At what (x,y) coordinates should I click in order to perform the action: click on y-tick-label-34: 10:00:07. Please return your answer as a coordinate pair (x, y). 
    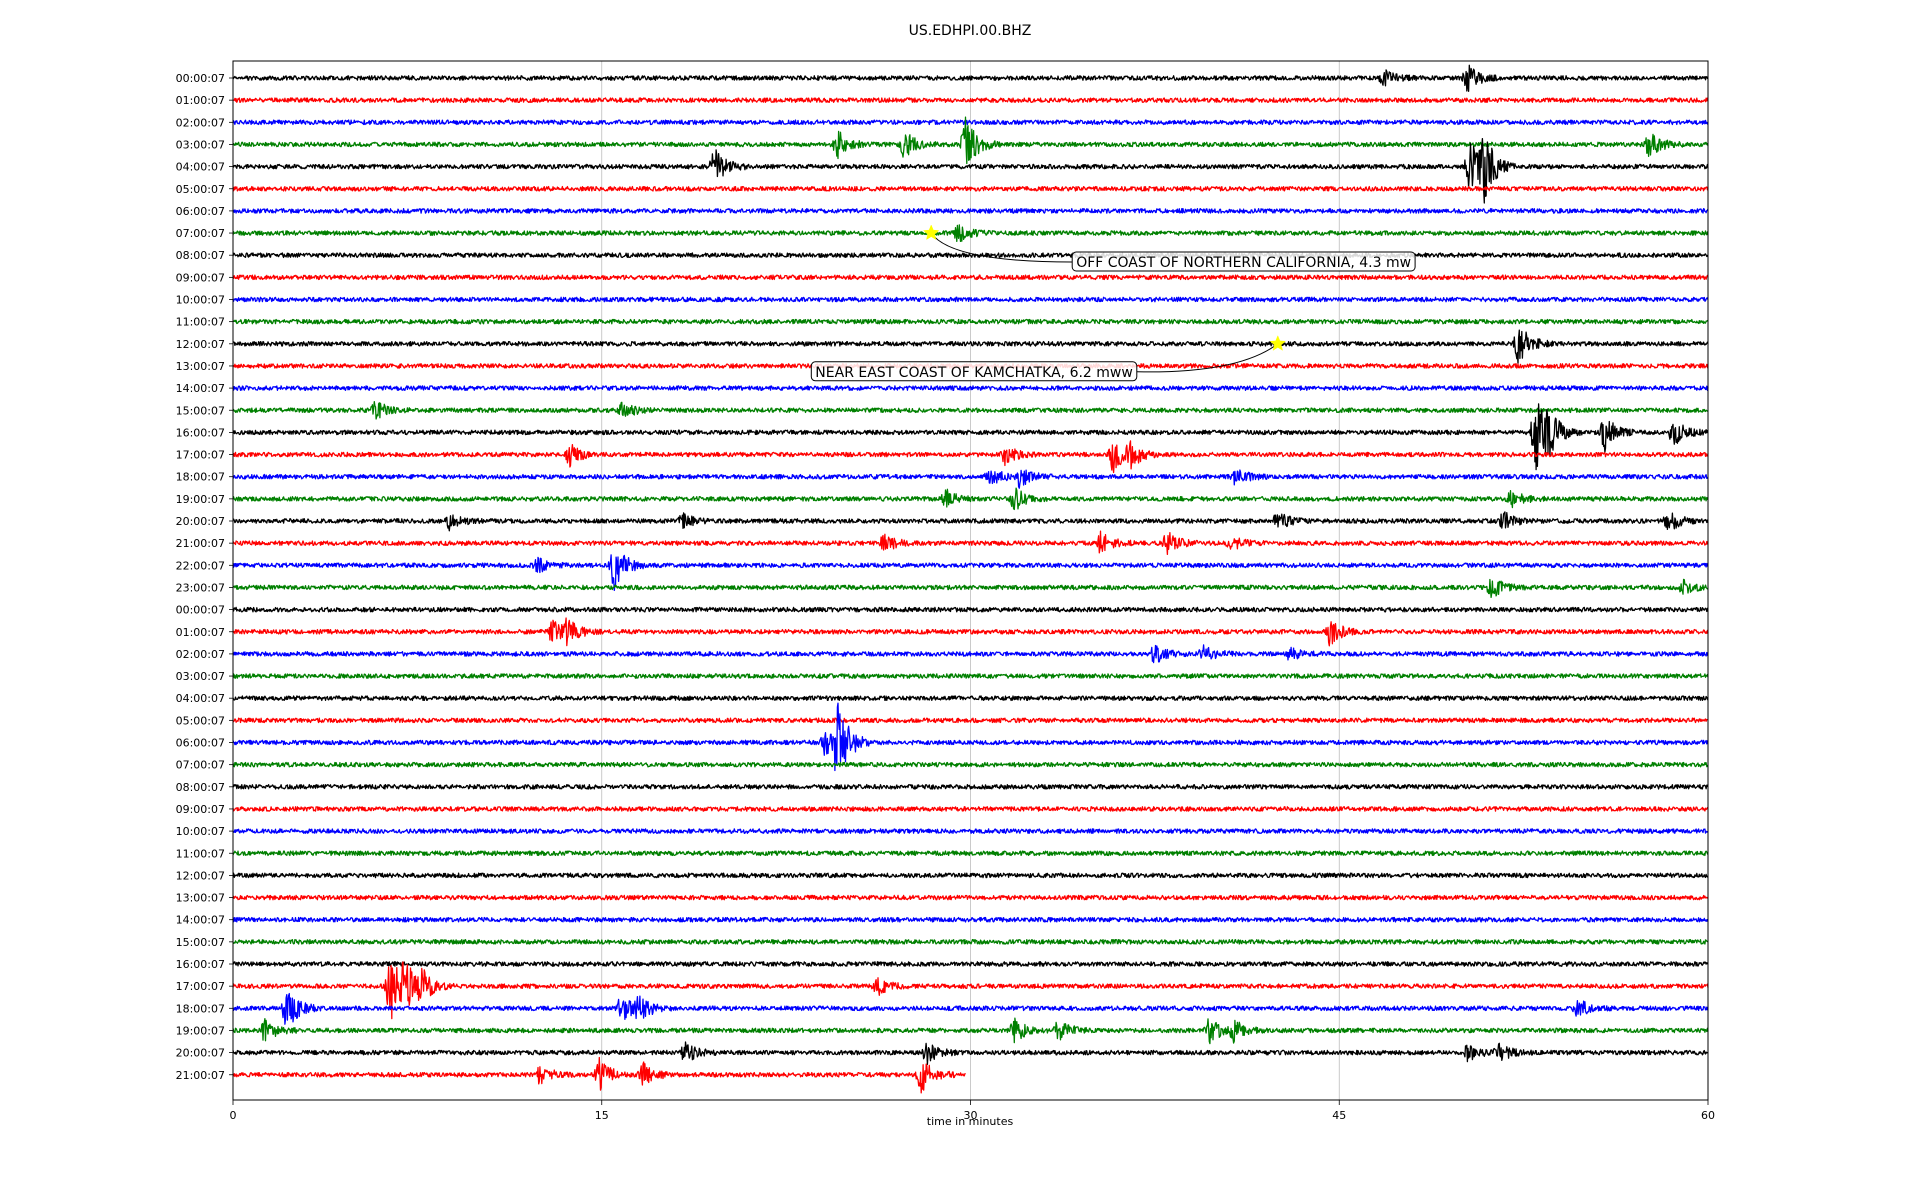
    Looking at the image, I should click on (200, 831).